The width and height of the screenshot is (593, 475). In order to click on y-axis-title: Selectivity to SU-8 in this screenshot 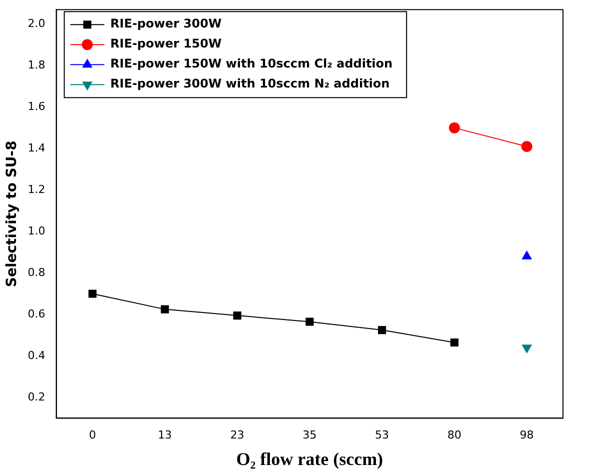, I will do `click(12, 214)`.